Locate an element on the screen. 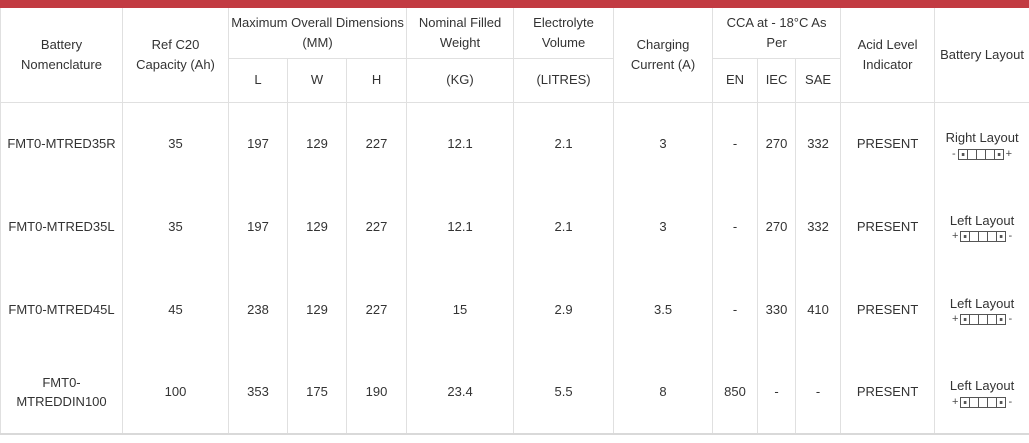 This screenshot has height=443, width=1029. battery-layout-icon: - + is located at coordinates (982, 153).